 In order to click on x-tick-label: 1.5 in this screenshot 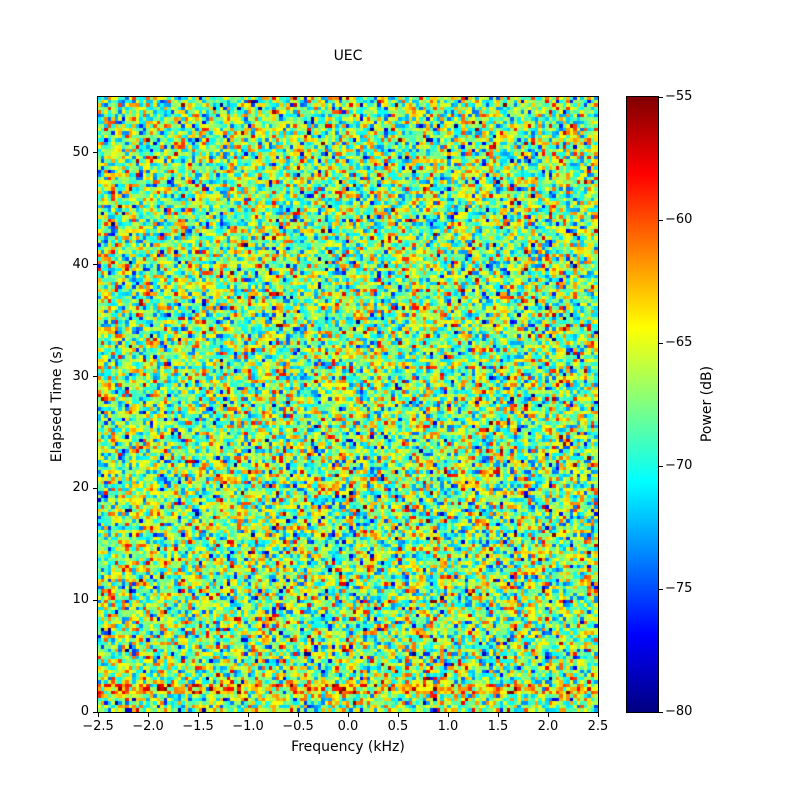, I will do `click(498, 726)`.